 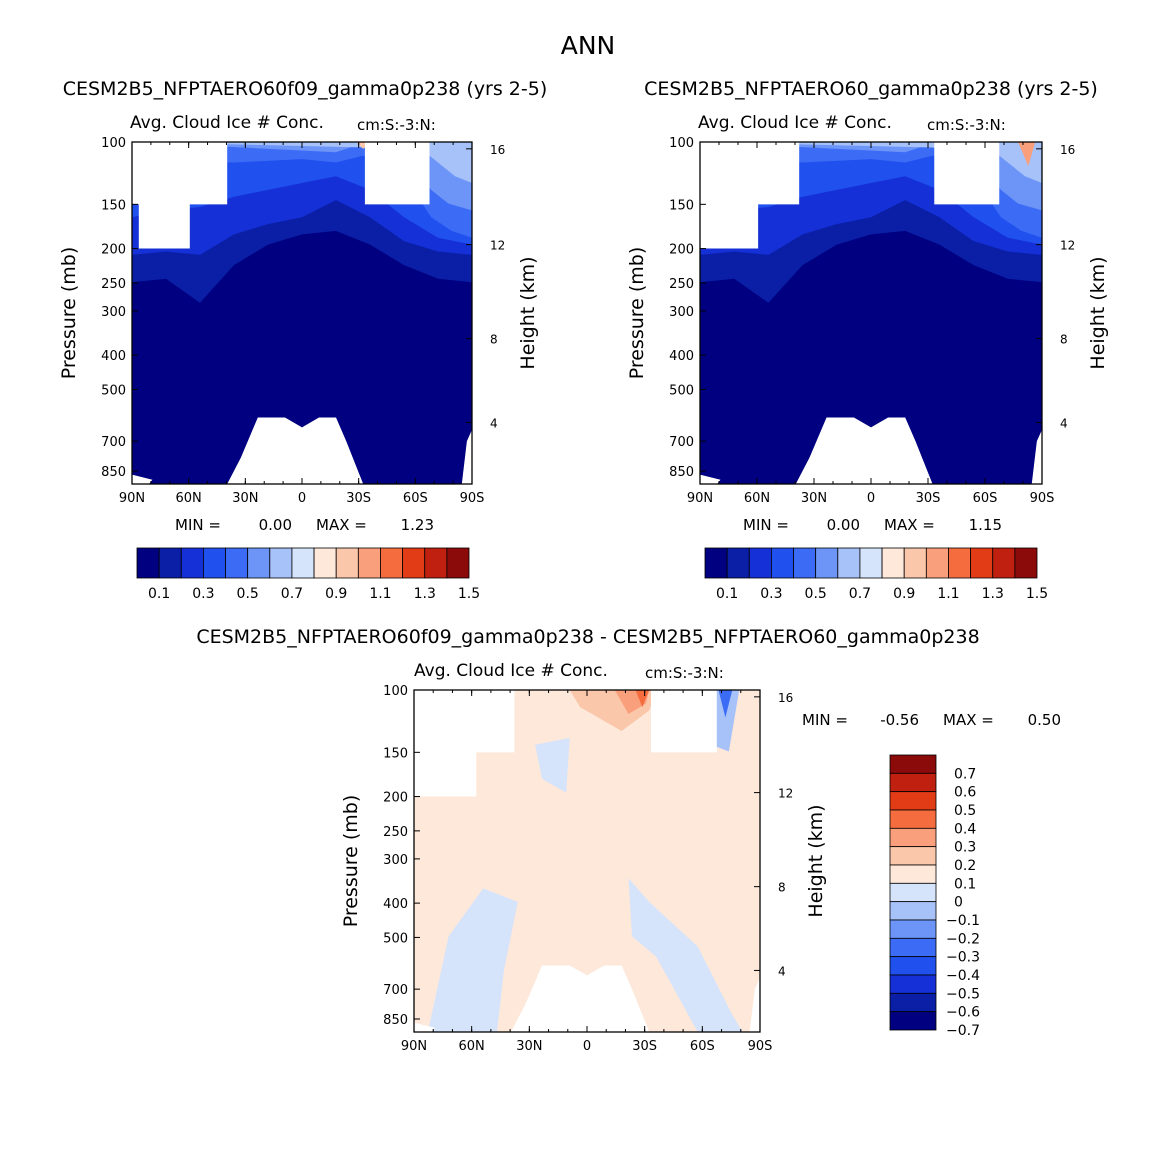 What do you see at coordinates (395, 990) in the screenshot?
I see `y-tick-label: 700` at bounding box center [395, 990].